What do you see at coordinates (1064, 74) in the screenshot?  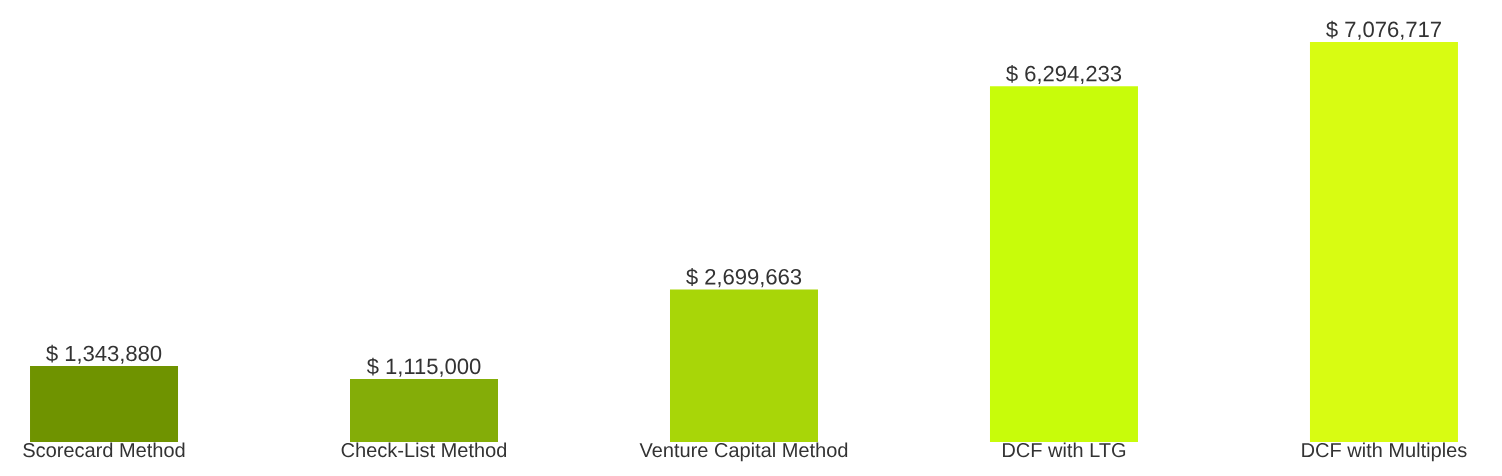 I see `data-label: $ 6,294,233` at bounding box center [1064, 74].